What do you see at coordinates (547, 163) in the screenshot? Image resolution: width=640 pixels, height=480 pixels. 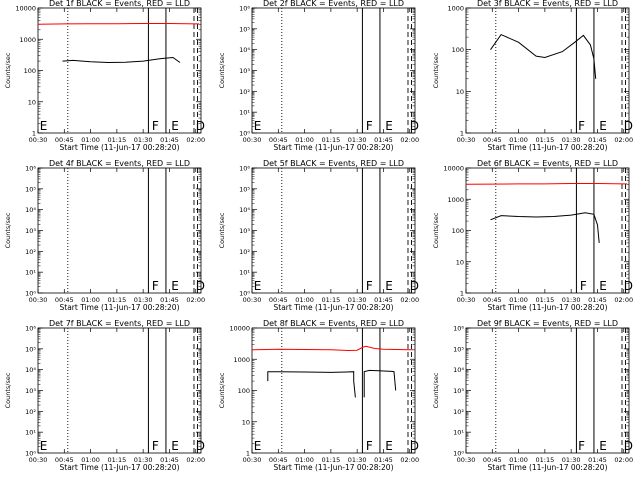 I see `chart-title: Det 6f BLACK = Events, RED = LLD` at bounding box center [547, 163].